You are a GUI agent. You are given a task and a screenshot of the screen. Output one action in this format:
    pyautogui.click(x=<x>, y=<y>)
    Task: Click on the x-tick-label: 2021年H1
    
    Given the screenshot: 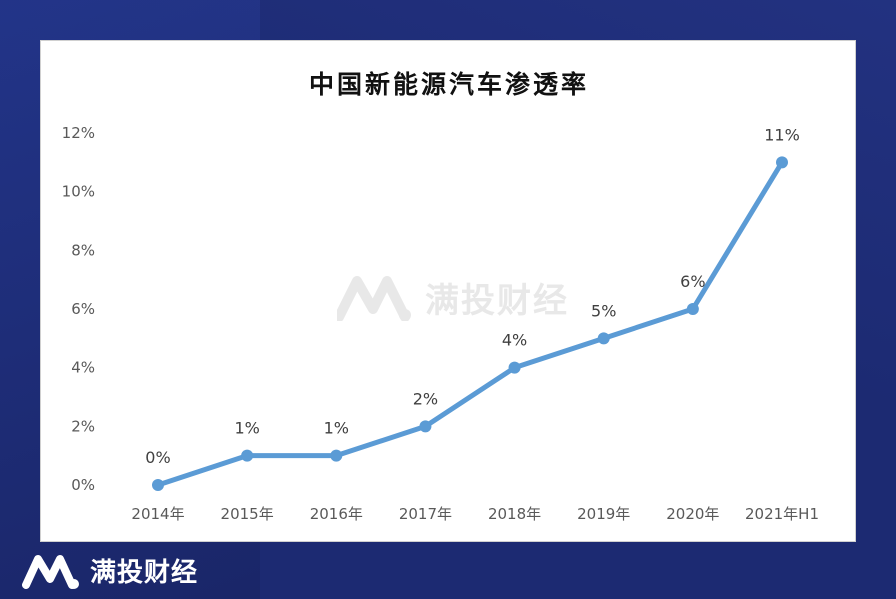 What is the action you would take?
    pyautogui.click(x=782, y=514)
    